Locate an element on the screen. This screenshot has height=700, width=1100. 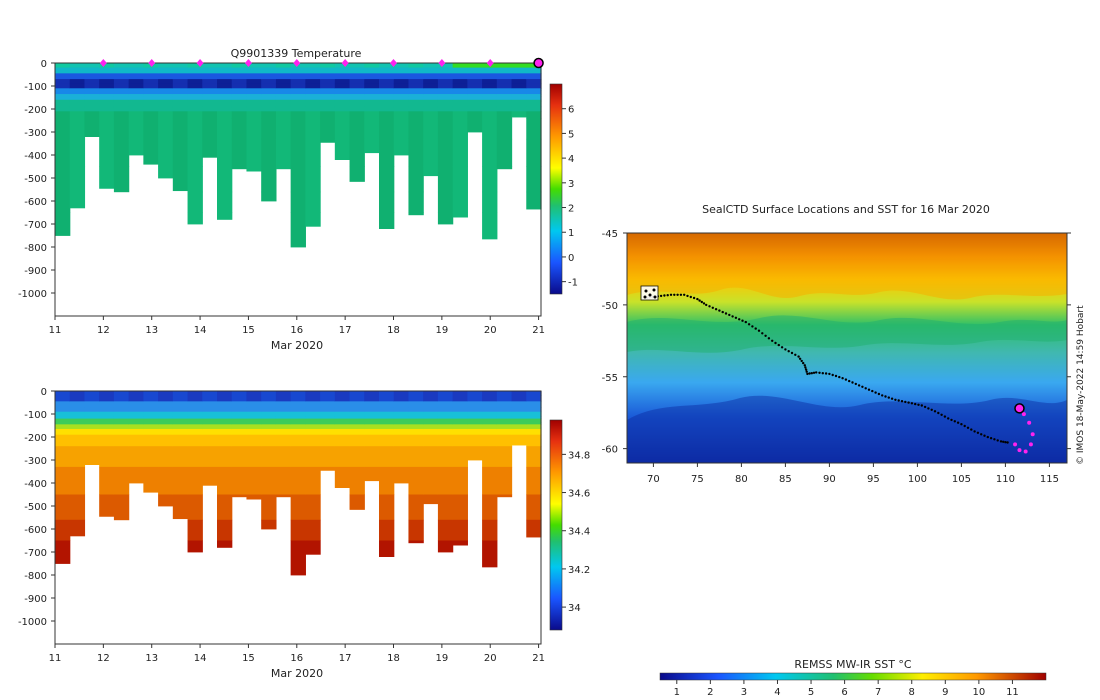
profile-marker is located at coordinates (248, 63).